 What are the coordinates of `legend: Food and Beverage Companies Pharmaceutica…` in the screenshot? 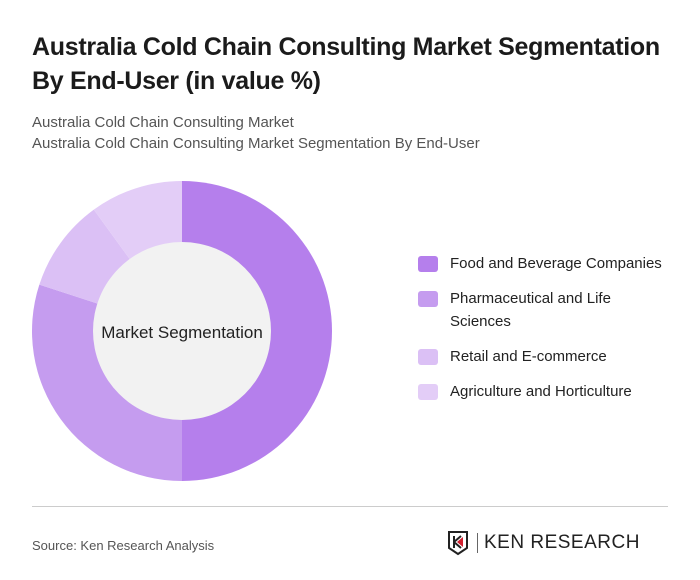 It's located at (548, 335).